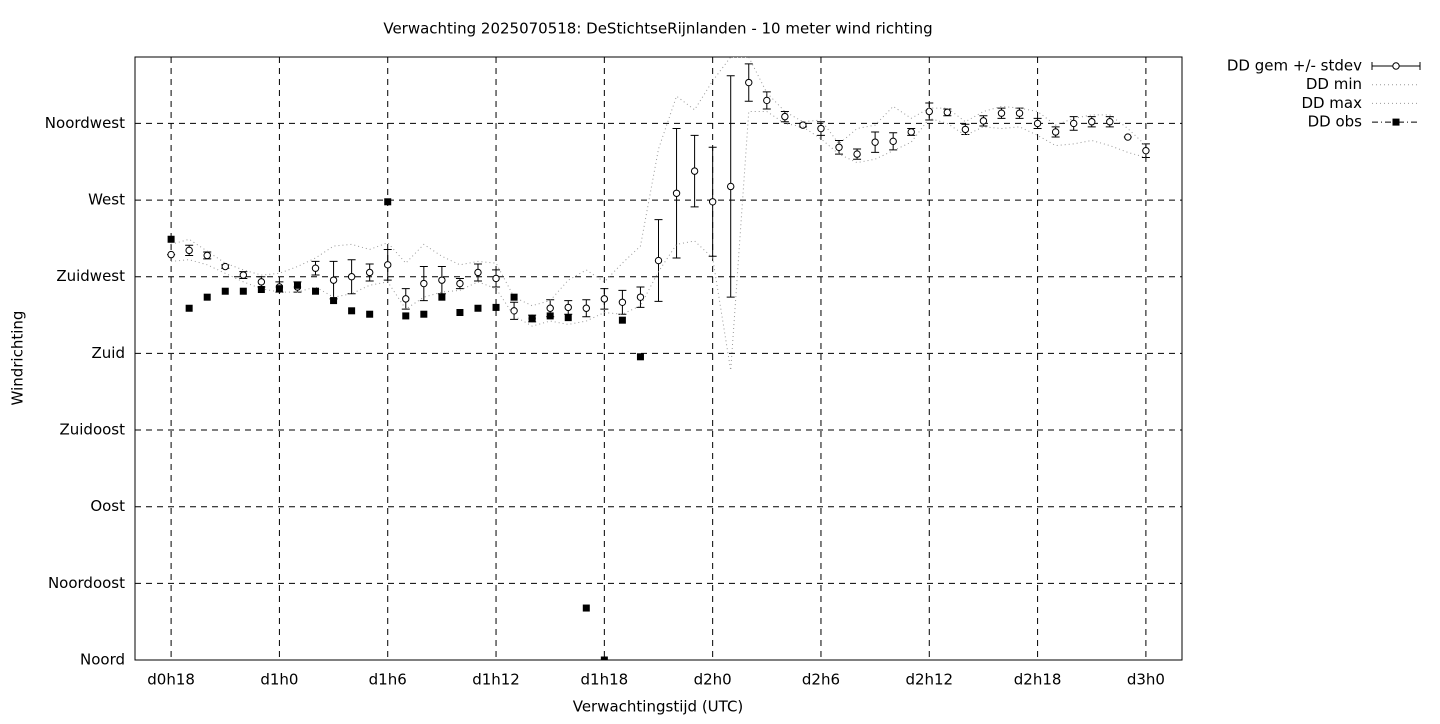 The width and height of the screenshot is (1440, 724). I want to click on x-tick-label: d2h18, so click(1038, 680).